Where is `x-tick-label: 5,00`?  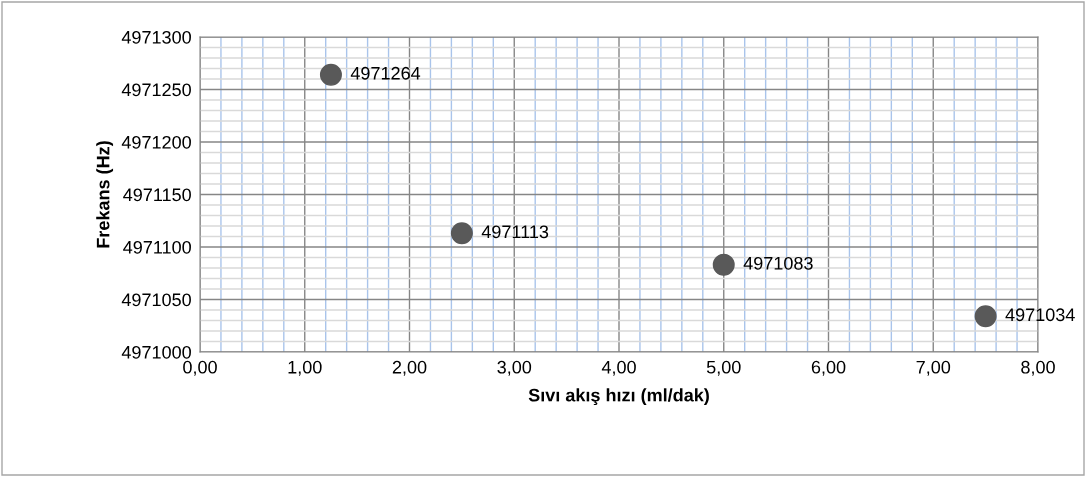
x-tick-label: 5,00 is located at coordinates (723, 368).